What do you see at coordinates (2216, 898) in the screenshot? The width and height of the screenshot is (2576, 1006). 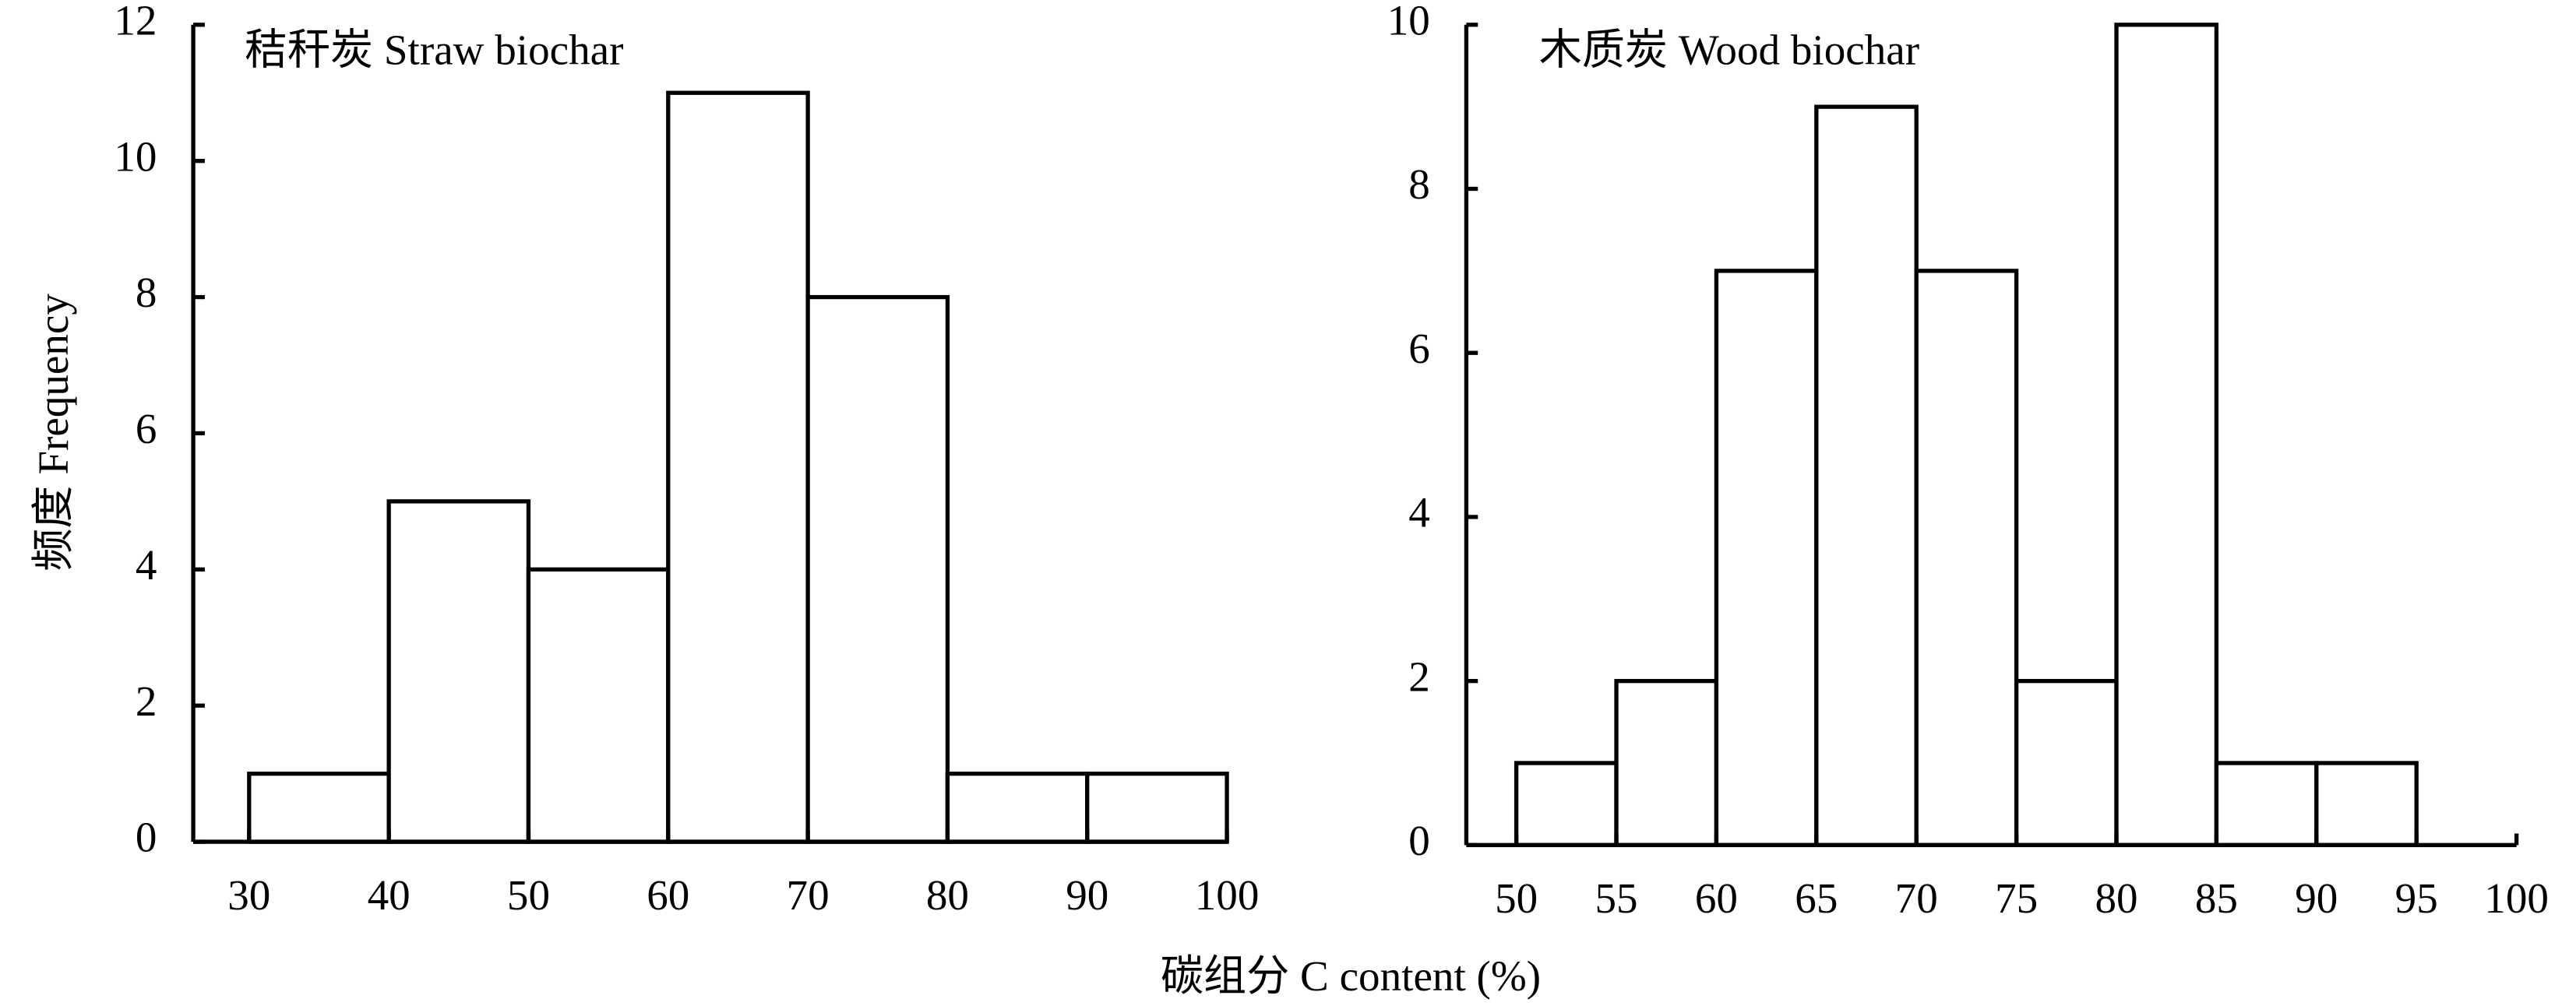 I see `x-tick-label: 85` at bounding box center [2216, 898].